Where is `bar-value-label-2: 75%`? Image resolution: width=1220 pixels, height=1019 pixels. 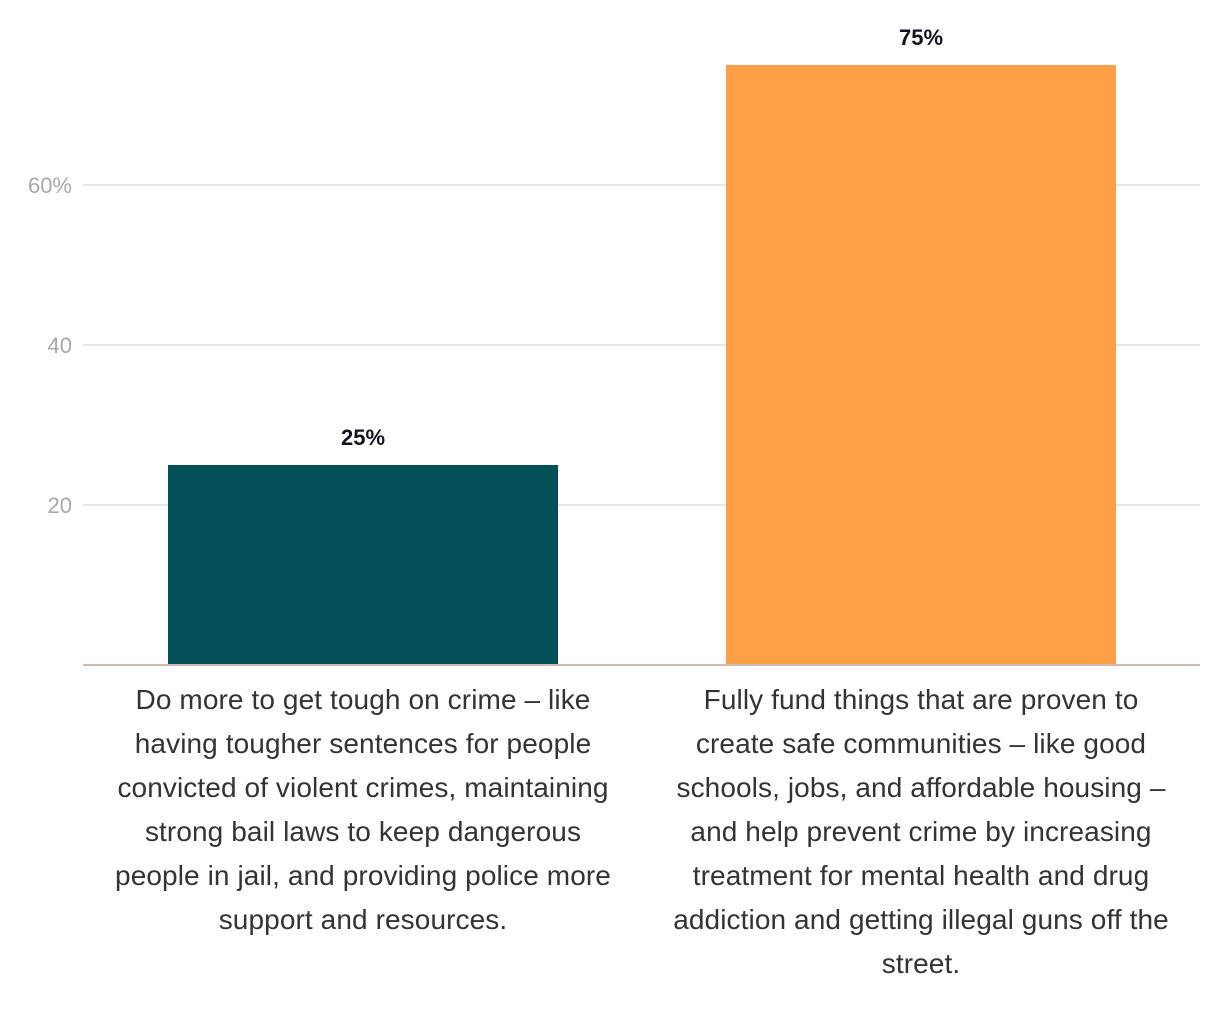 bar-value-label-2: 75% is located at coordinates (921, 37).